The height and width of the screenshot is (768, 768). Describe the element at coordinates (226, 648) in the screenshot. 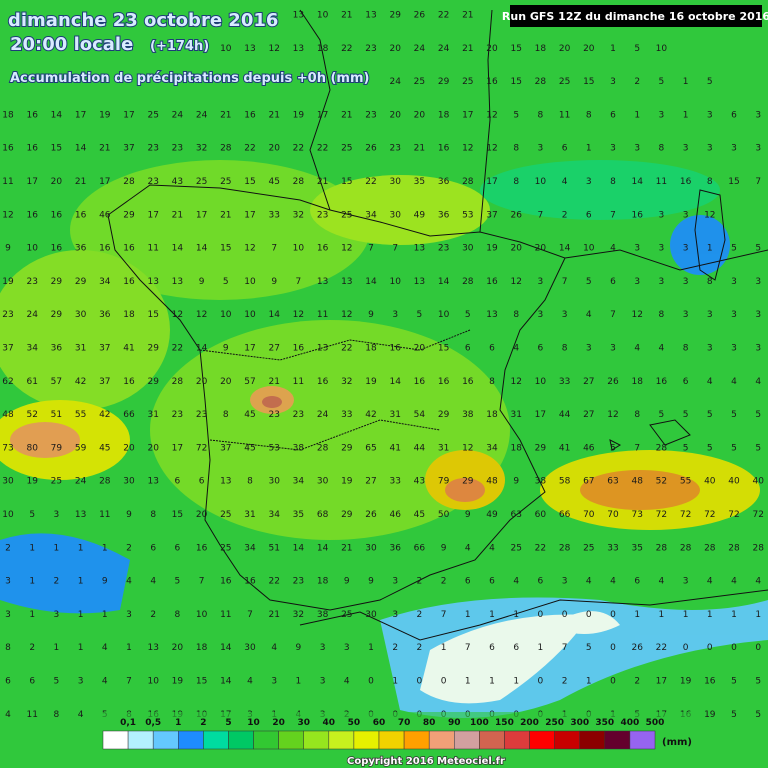

I see `grid-value: 14` at that location.